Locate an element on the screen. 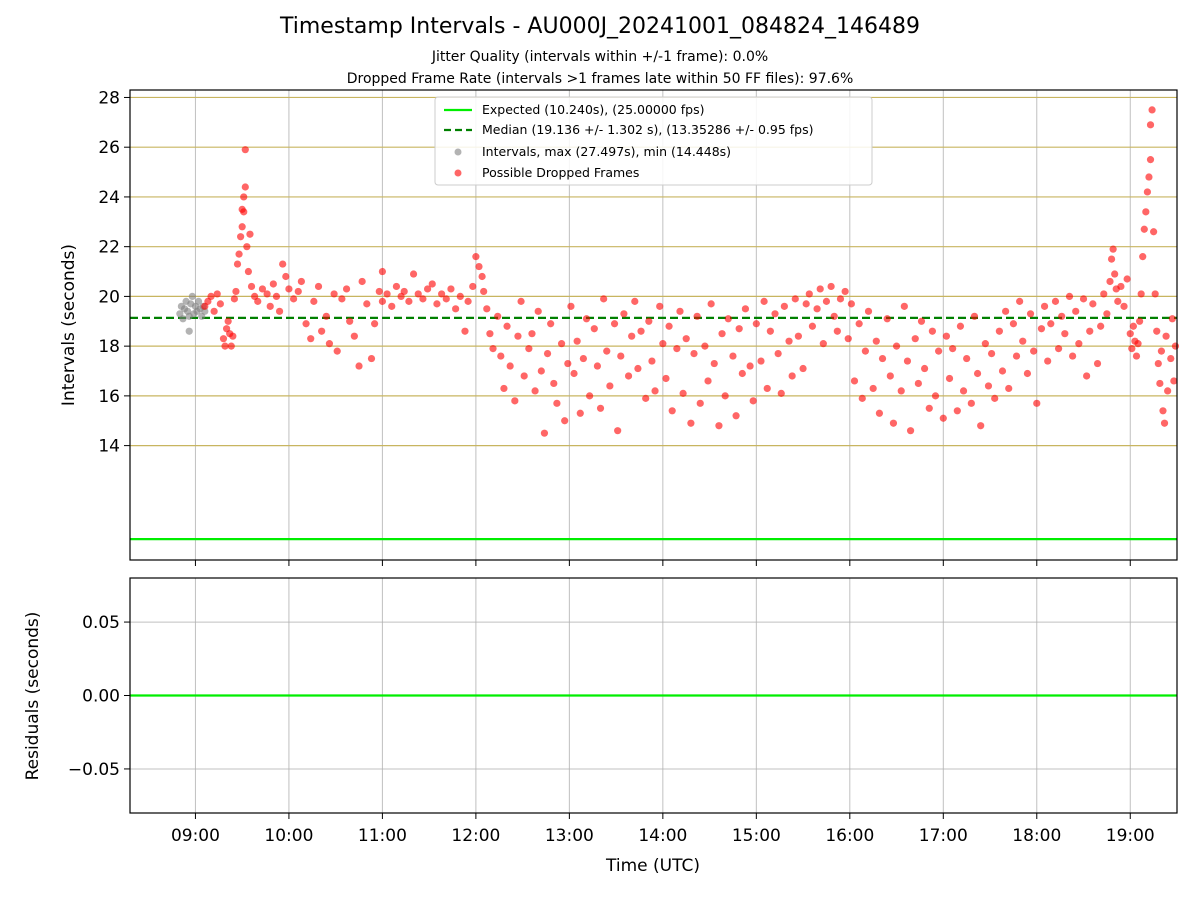  legend-box is located at coordinates (653, 141).